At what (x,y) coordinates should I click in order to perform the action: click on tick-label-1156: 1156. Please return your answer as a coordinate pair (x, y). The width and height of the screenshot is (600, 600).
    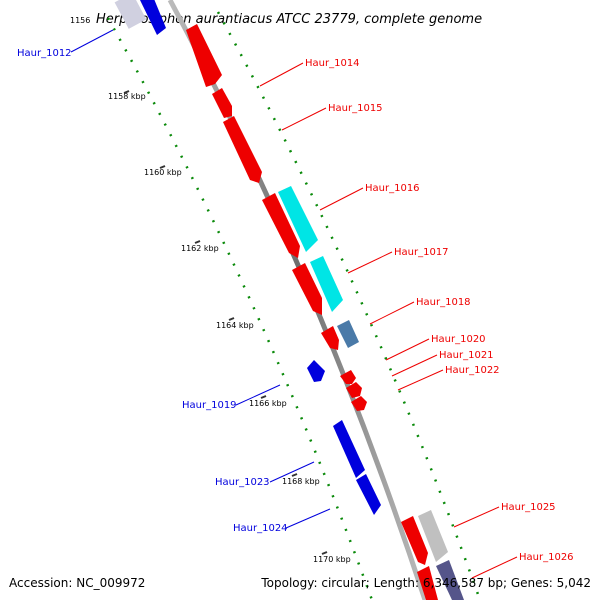
    Looking at the image, I should click on (80, 20).